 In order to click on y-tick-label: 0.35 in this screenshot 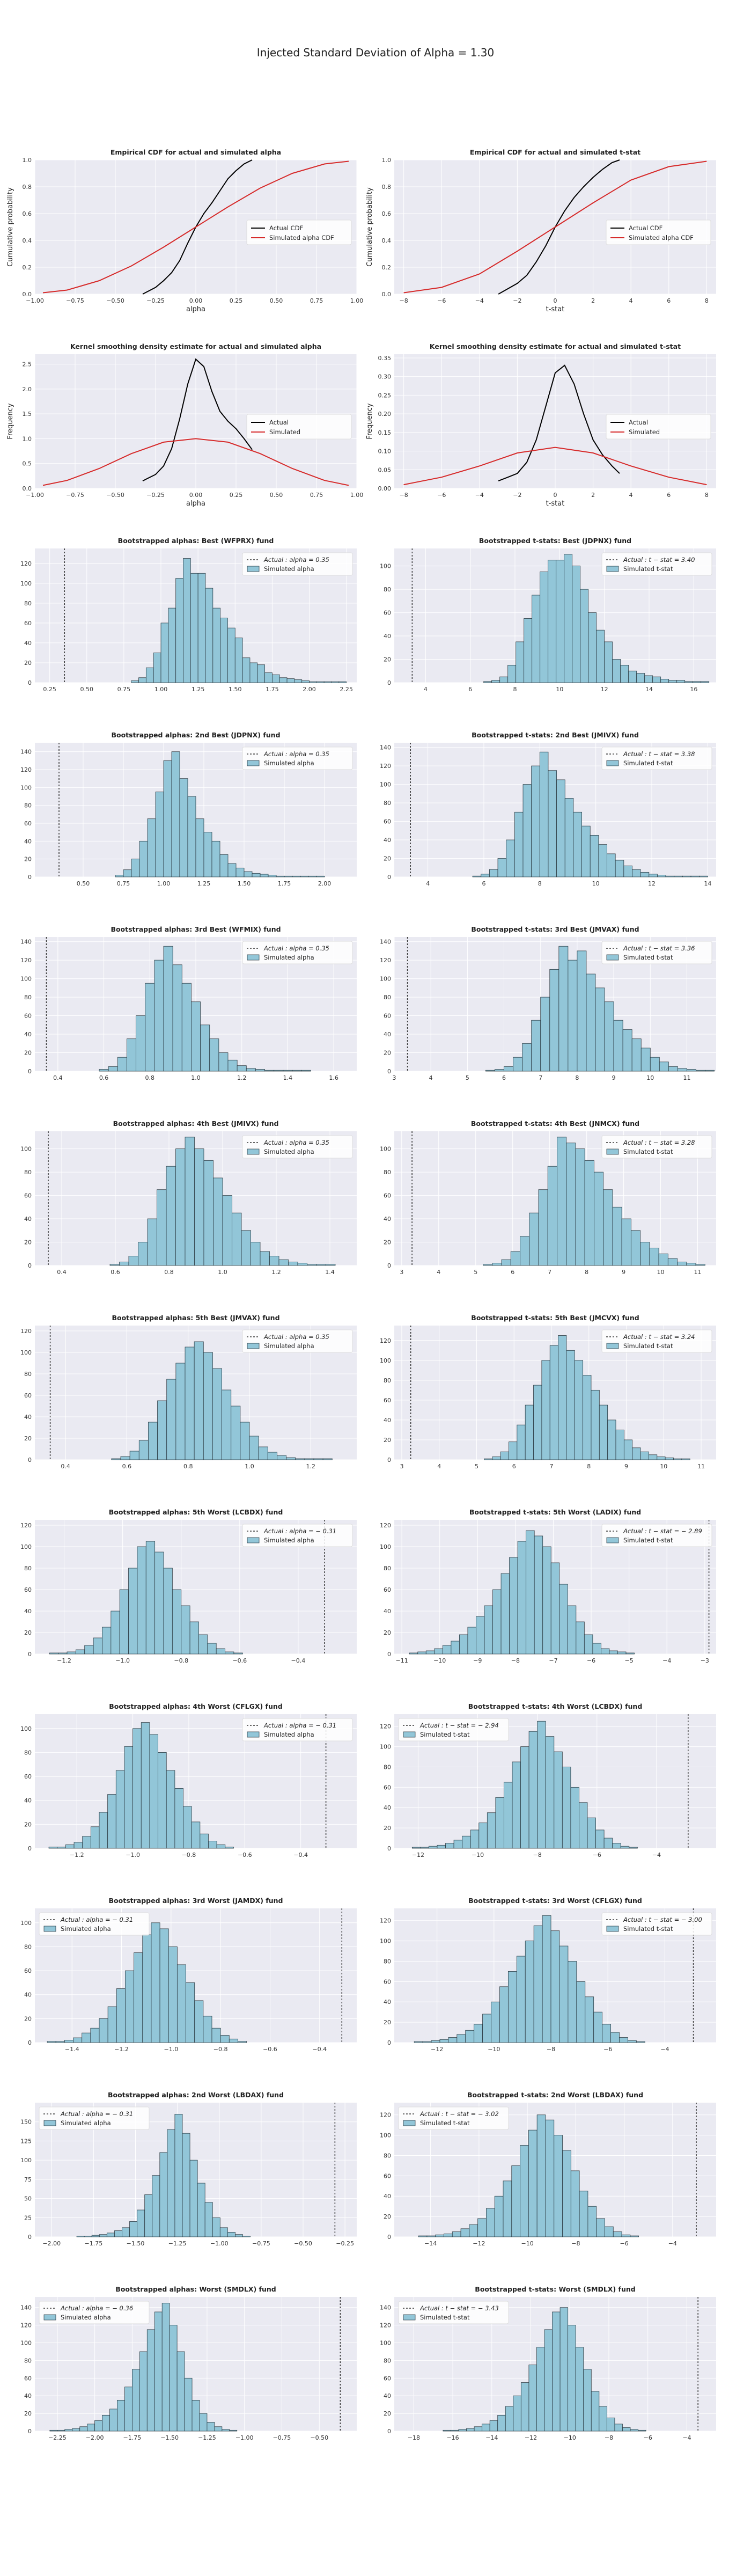, I will do `click(385, 358)`.